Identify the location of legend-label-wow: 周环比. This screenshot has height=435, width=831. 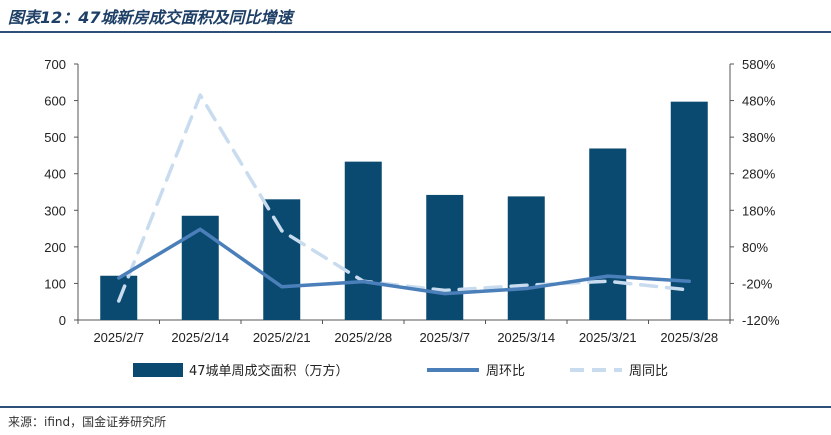
(505, 371).